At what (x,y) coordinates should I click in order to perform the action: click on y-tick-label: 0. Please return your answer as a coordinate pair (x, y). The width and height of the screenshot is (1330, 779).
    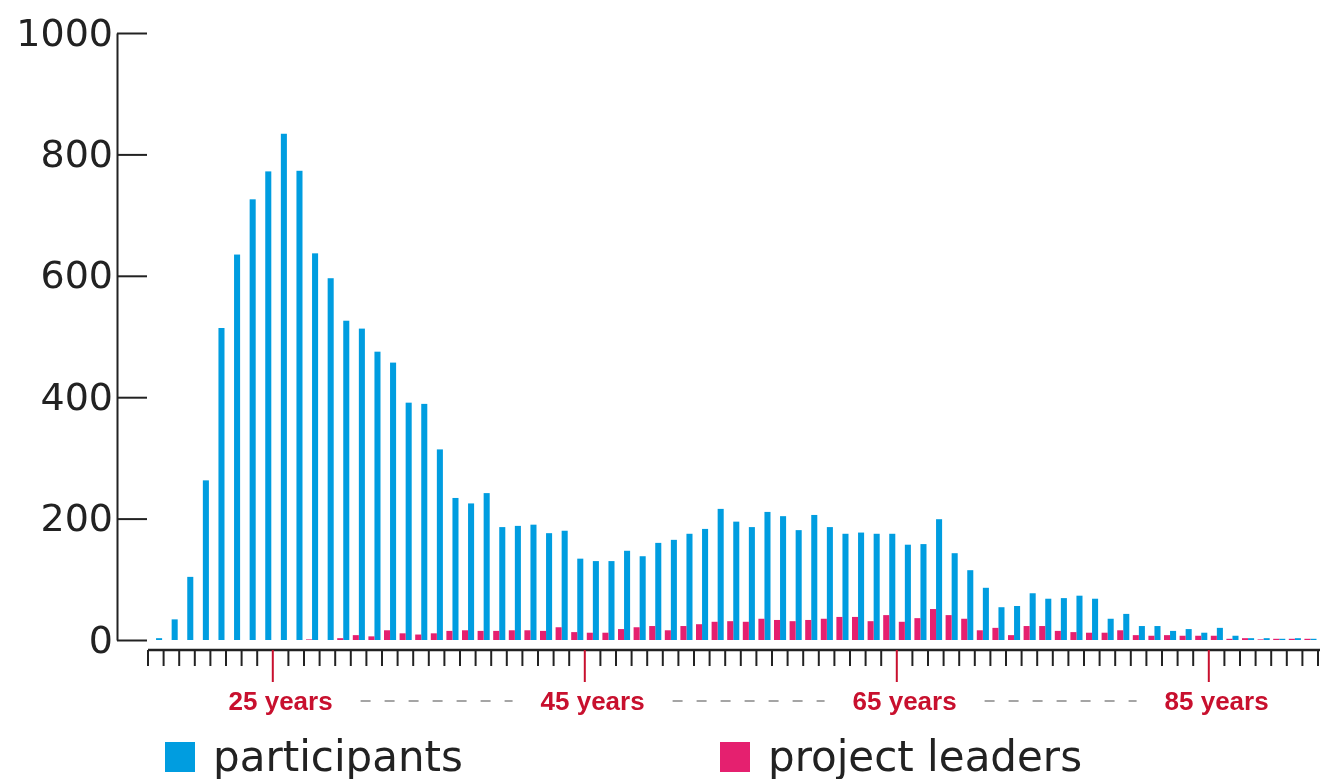
    Looking at the image, I should click on (100, 639).